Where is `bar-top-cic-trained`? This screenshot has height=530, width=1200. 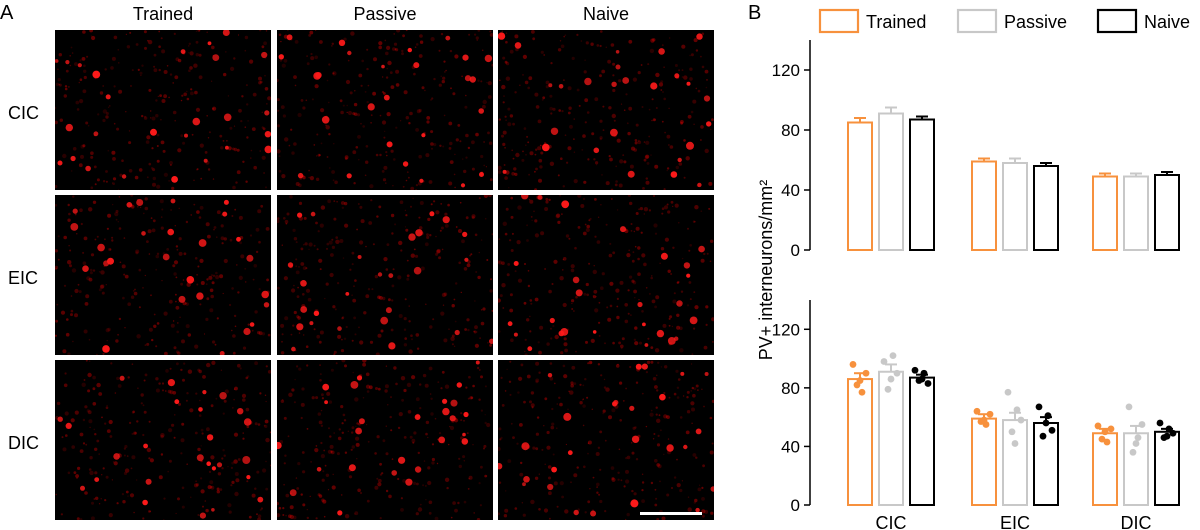 bar-top-cic-trained is located at coordinates (860, 186).